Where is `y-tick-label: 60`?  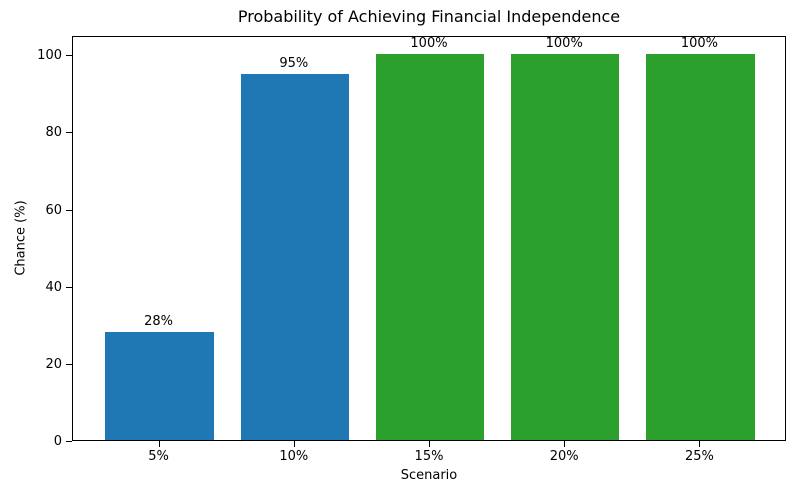
y-tick-label: 60 is located at coordinates (53, 210).